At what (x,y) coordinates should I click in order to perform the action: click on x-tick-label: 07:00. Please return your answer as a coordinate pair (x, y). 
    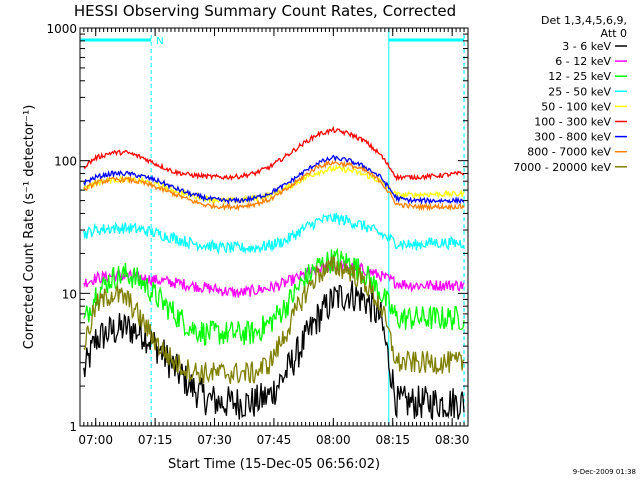
    Looking at the image, I should click on (95, 440).